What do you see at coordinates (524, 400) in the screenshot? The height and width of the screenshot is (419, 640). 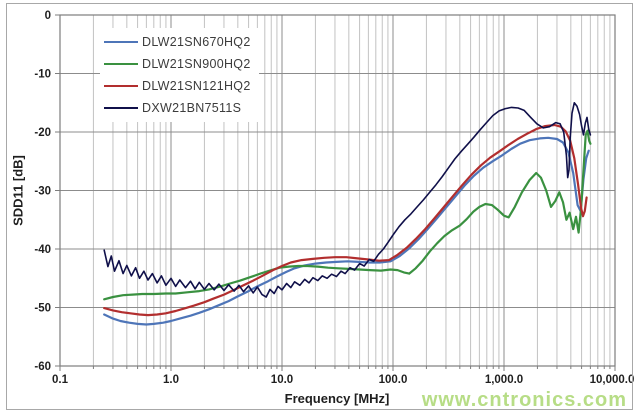 I see `watermark-text: www.cntronics.com` at bounding box center [524, 400].